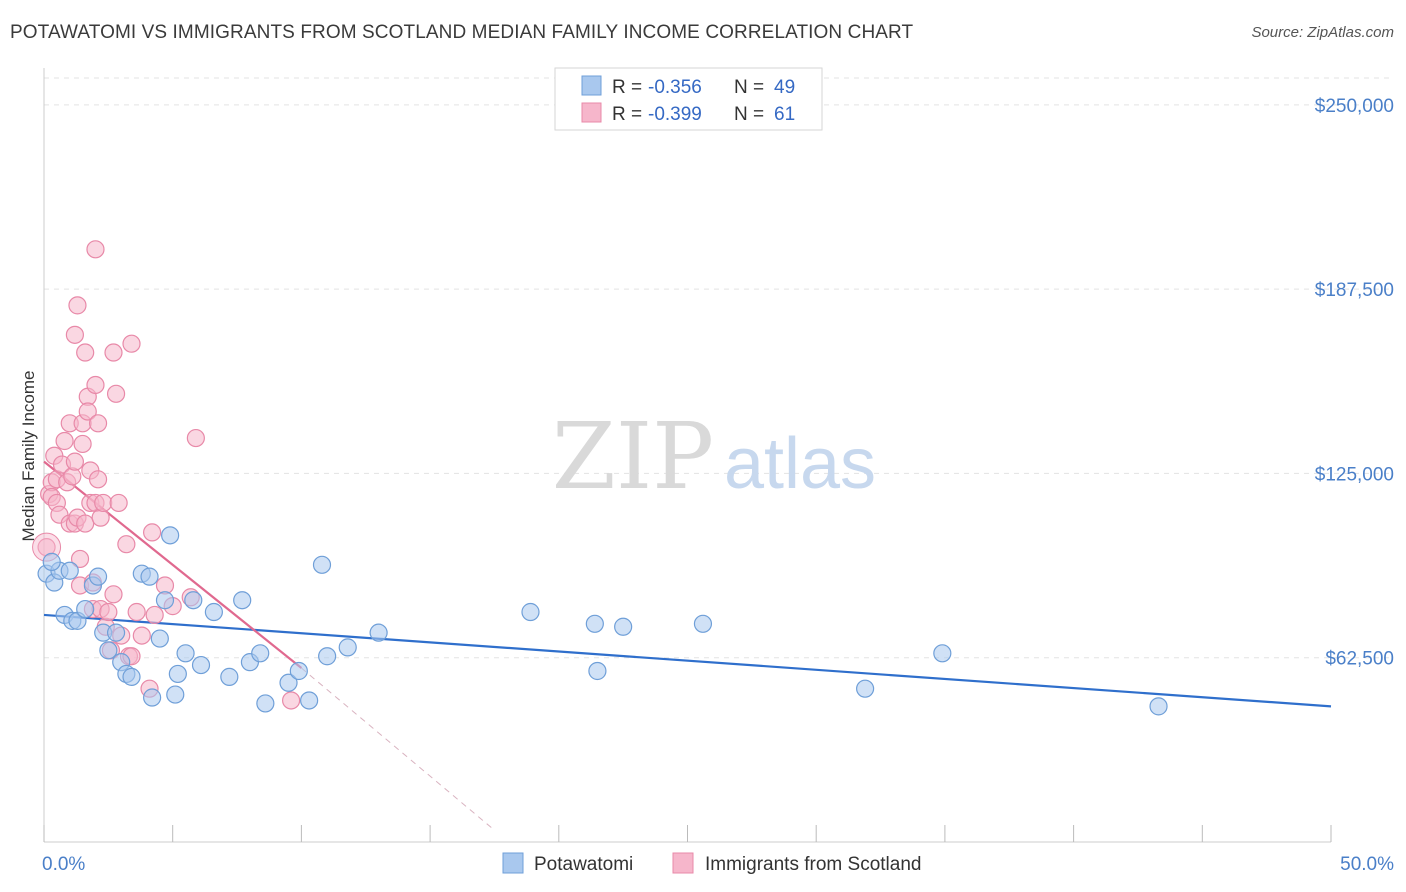 The image size is (1406, 892). I want to click on correlation-legend: R = -0.356 N = 49 R = -0.399 N = 61, so click(688, 99).